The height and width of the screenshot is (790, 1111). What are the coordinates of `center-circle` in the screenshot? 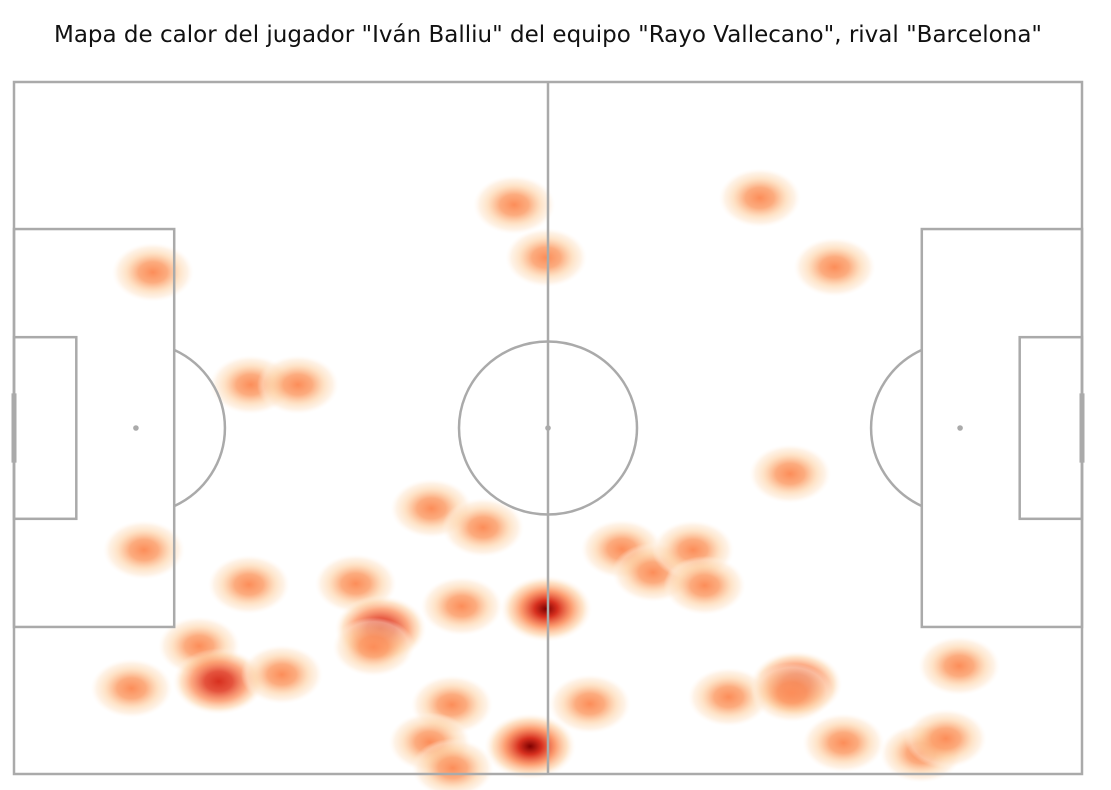 It's located at (548, 428).